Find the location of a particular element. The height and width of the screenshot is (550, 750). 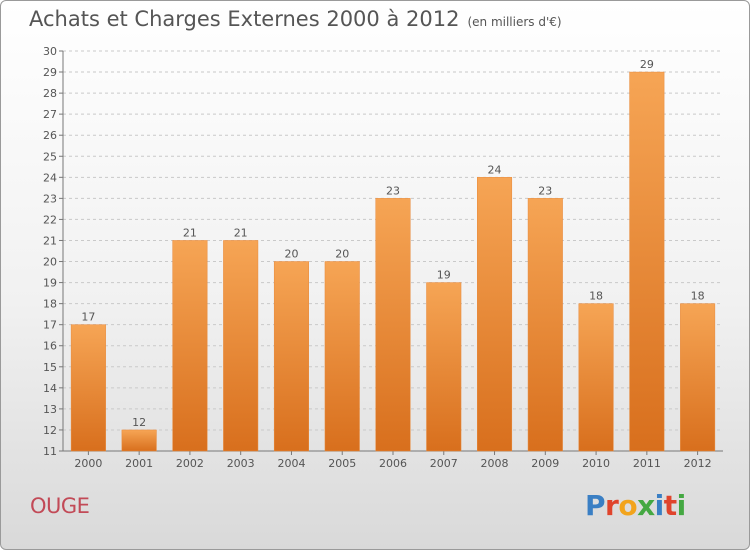

y-tick-label: 19 is located at coordinates (50, 283).